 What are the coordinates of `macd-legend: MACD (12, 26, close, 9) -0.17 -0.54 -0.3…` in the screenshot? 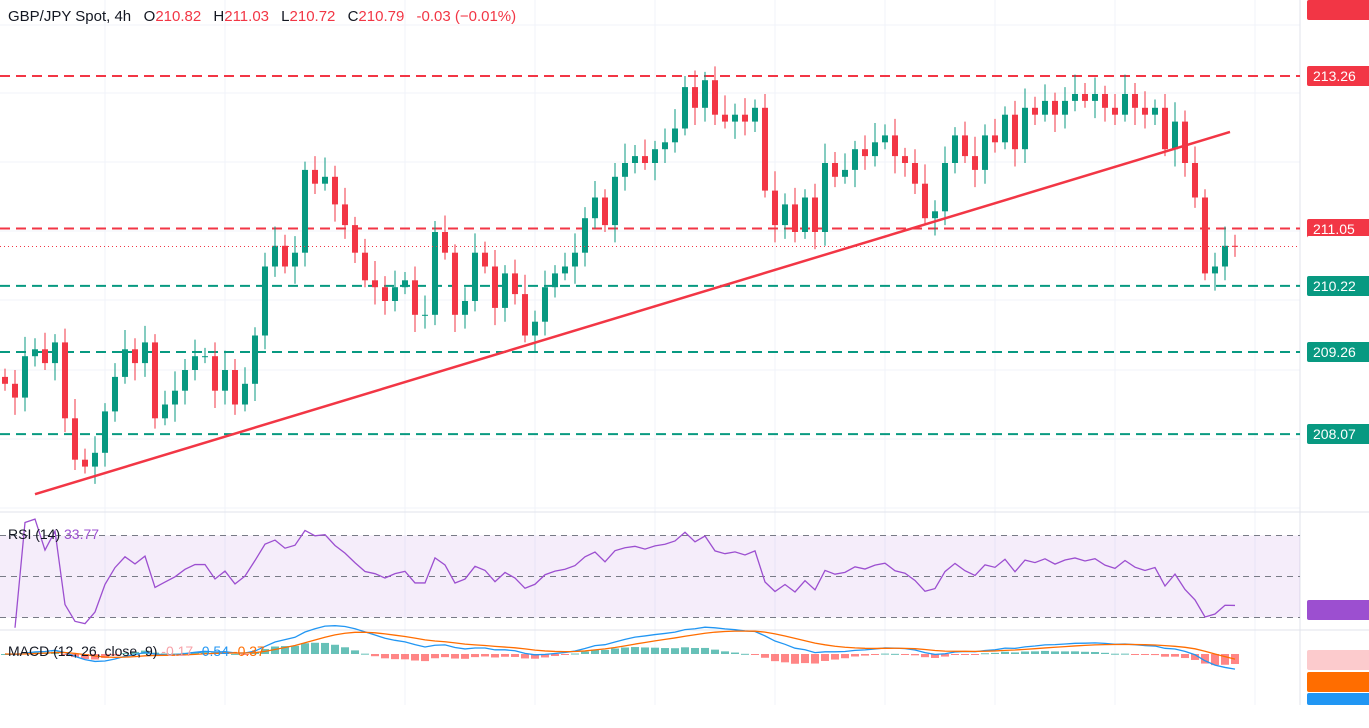 It's located at (136, 651).